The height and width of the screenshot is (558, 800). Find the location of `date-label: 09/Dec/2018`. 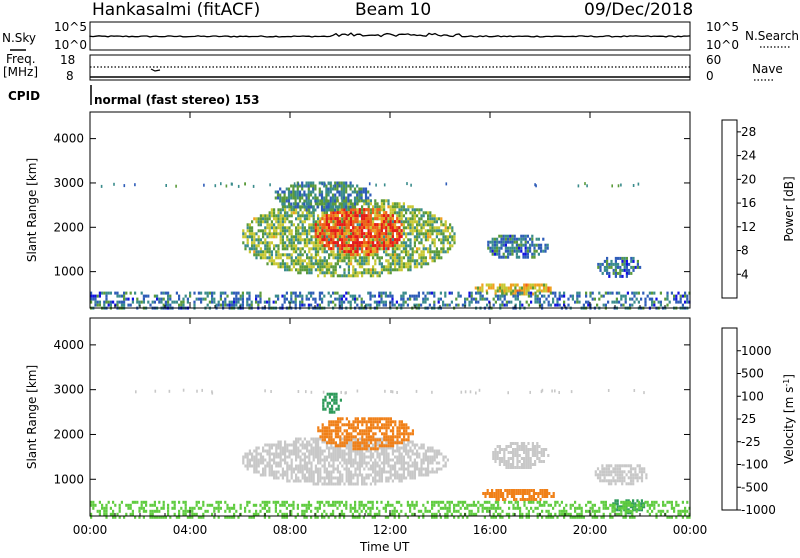

date-label: 09/Dec/2018 is located at coordinates (638, 10).